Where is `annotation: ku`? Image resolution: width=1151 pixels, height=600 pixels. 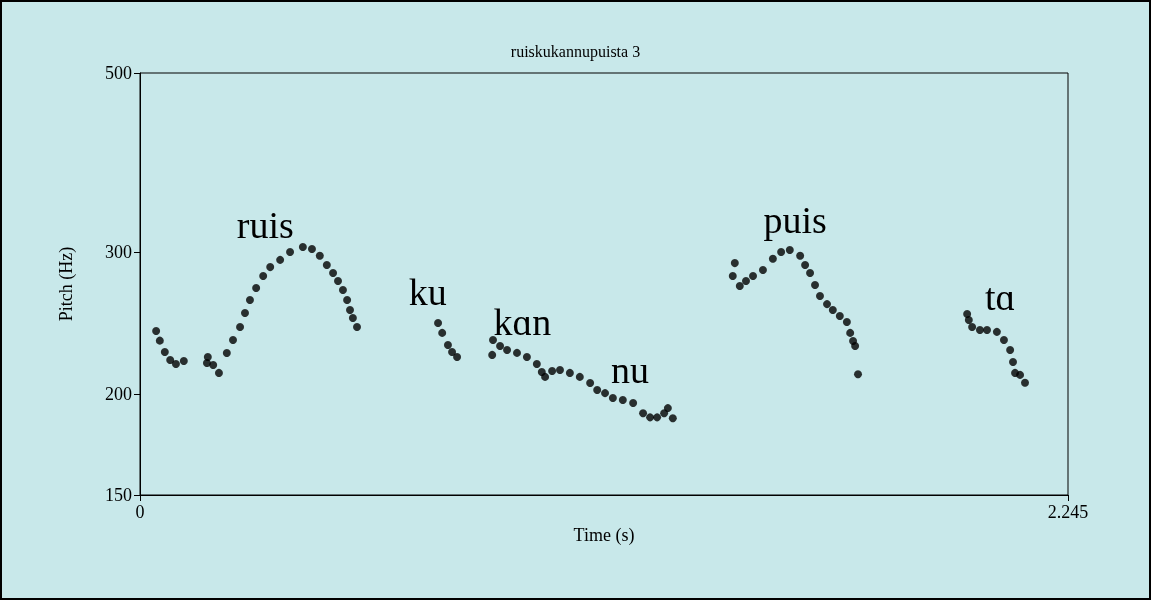 annotation: ku is located at coordinates (427, 292).